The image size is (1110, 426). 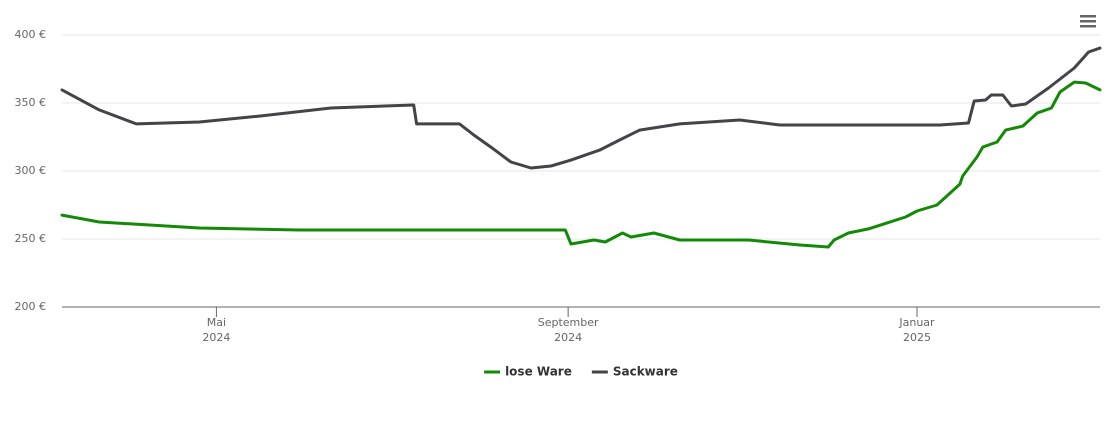 I want to click on y-tick-label: 300 €, so click(x=31, y=170).